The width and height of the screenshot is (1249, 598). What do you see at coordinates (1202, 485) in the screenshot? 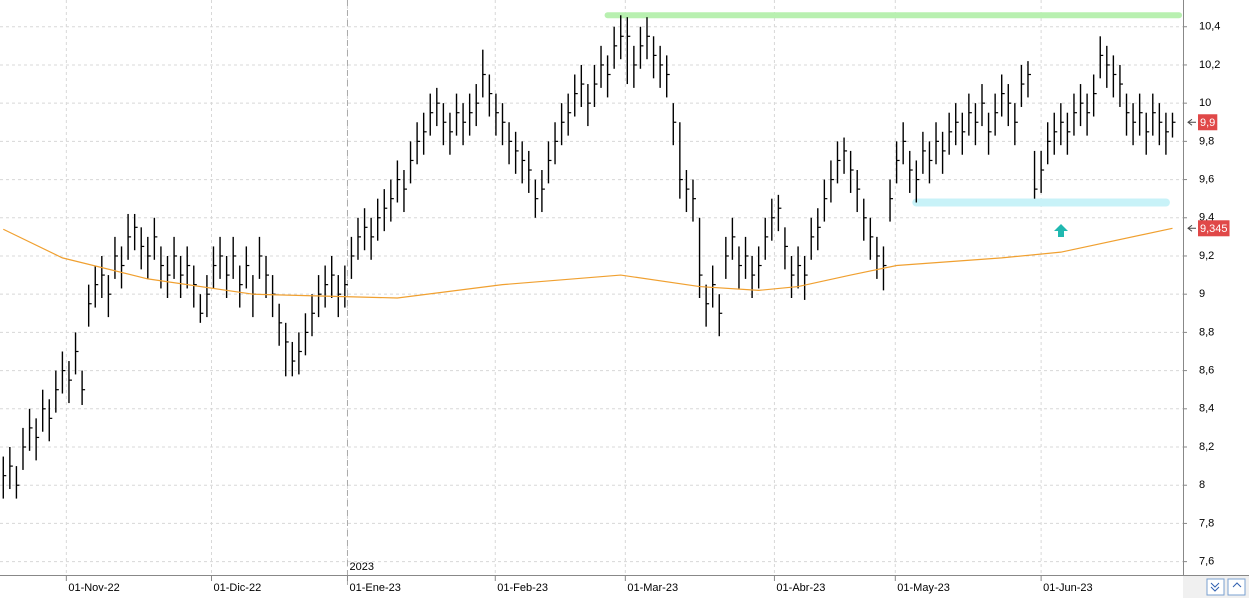
I see `y-tick-label: 8` at bounding box center [1202, 485].